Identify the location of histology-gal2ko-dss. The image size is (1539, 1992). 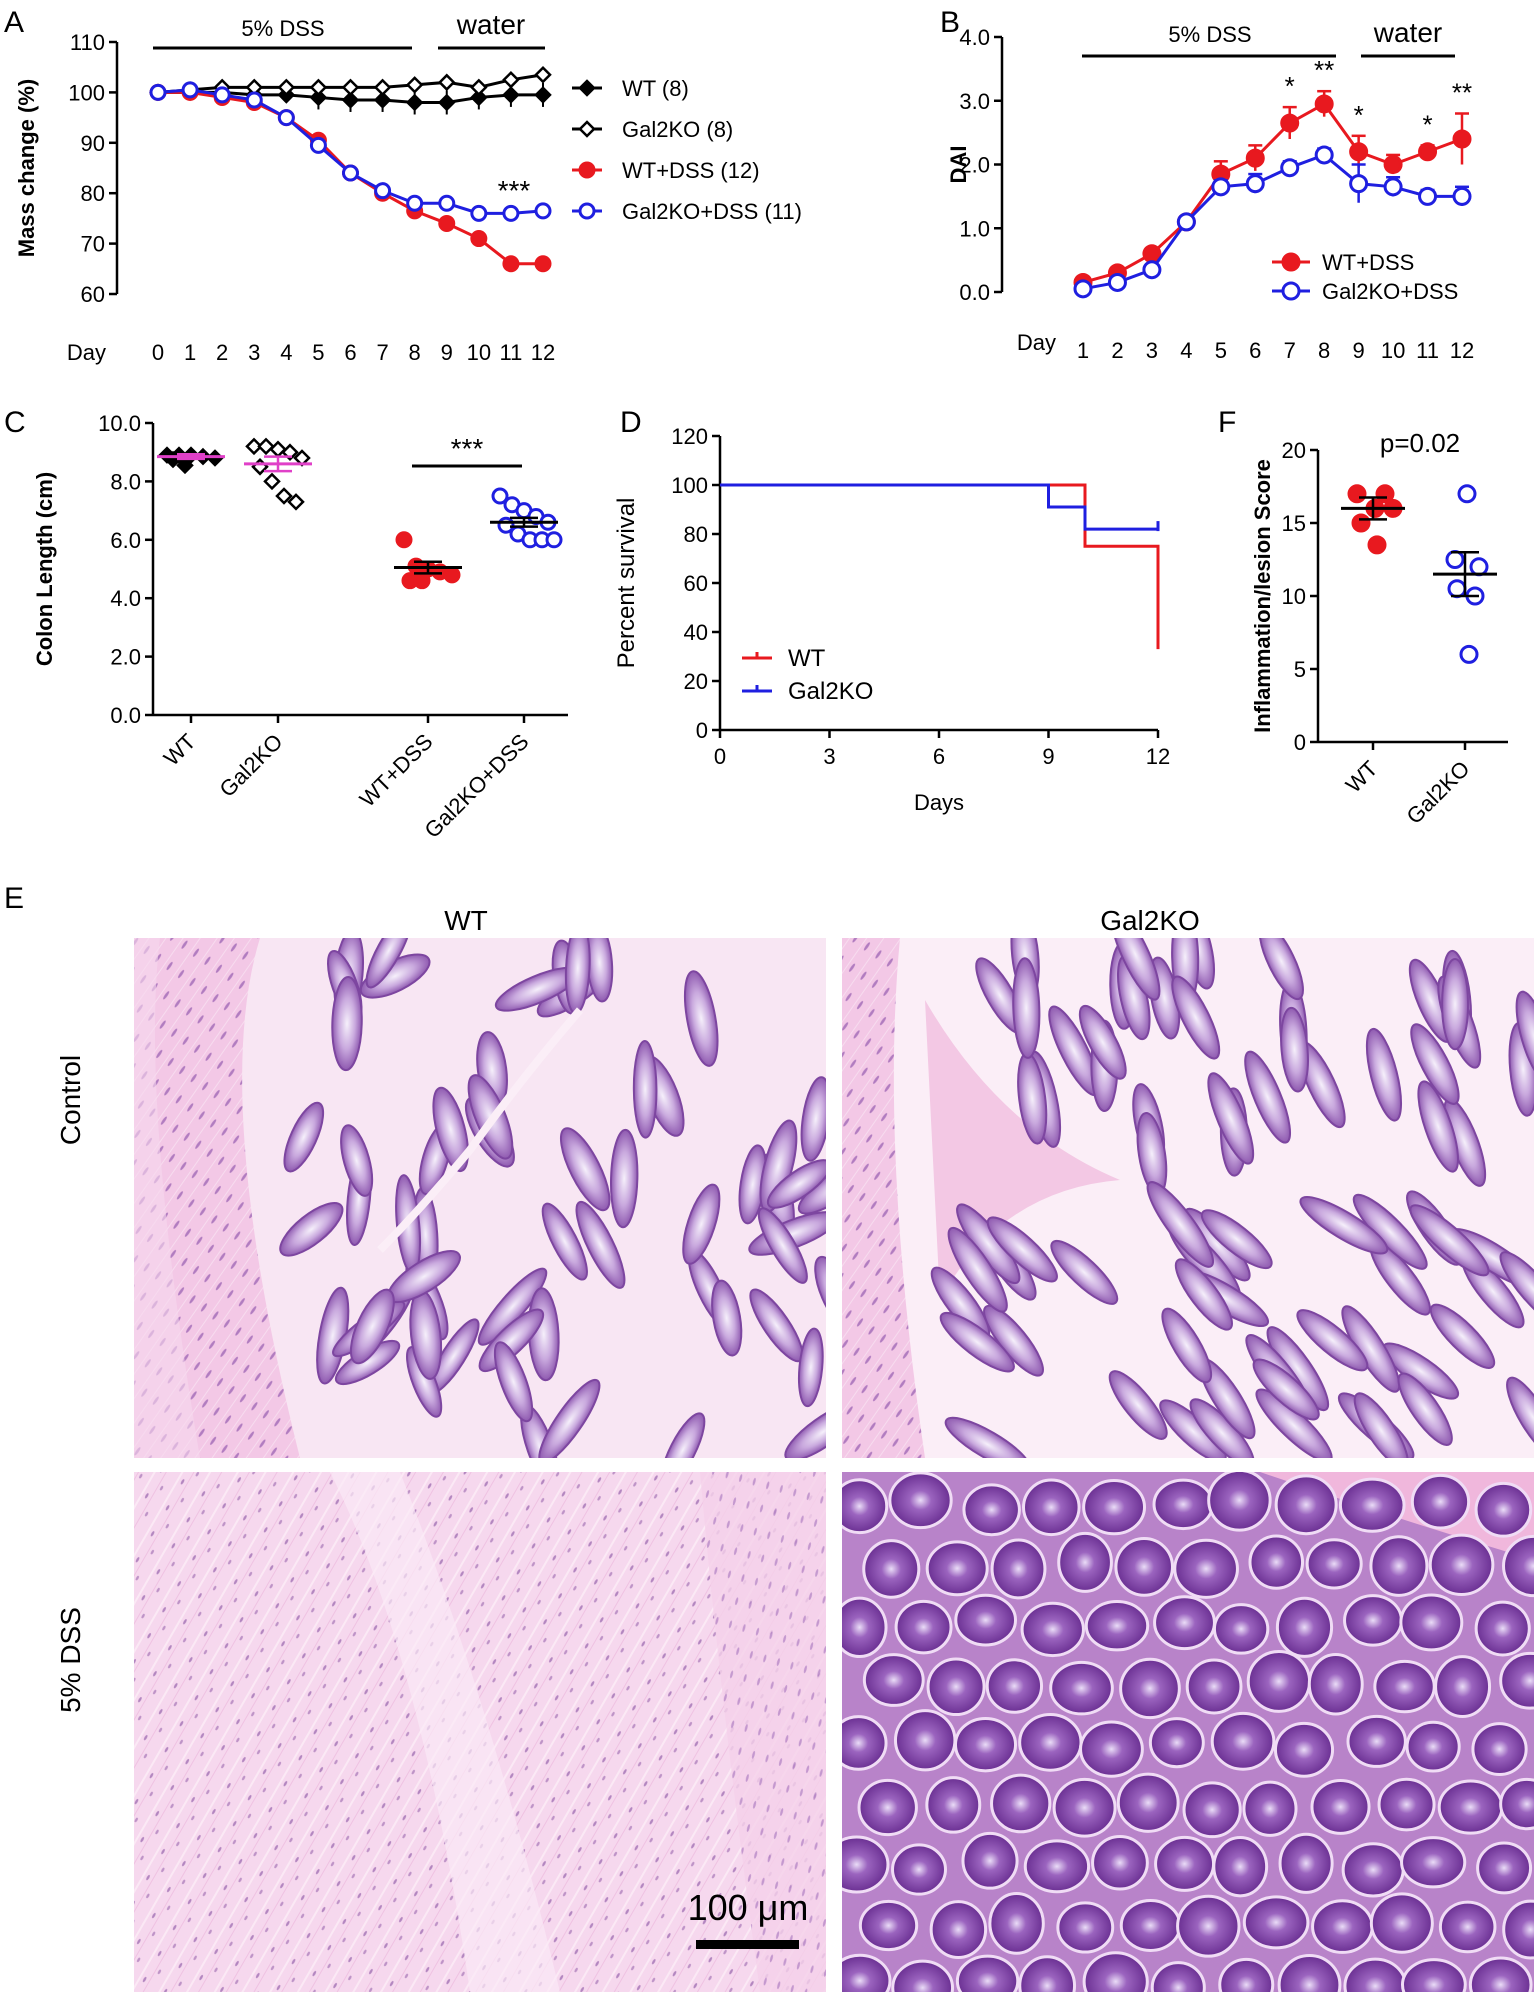
(1188, 1732).